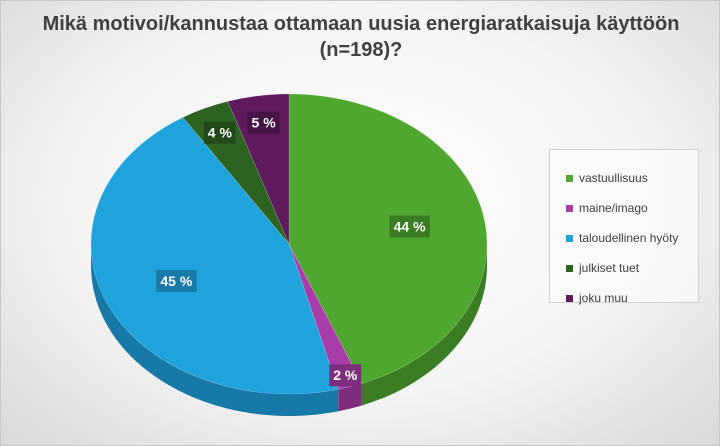 The image size is (720, 446). What do you see at coordinates (603, 298) in the screenshot?
I see `legend-label: joku muu` at bounding box center [603, 298].